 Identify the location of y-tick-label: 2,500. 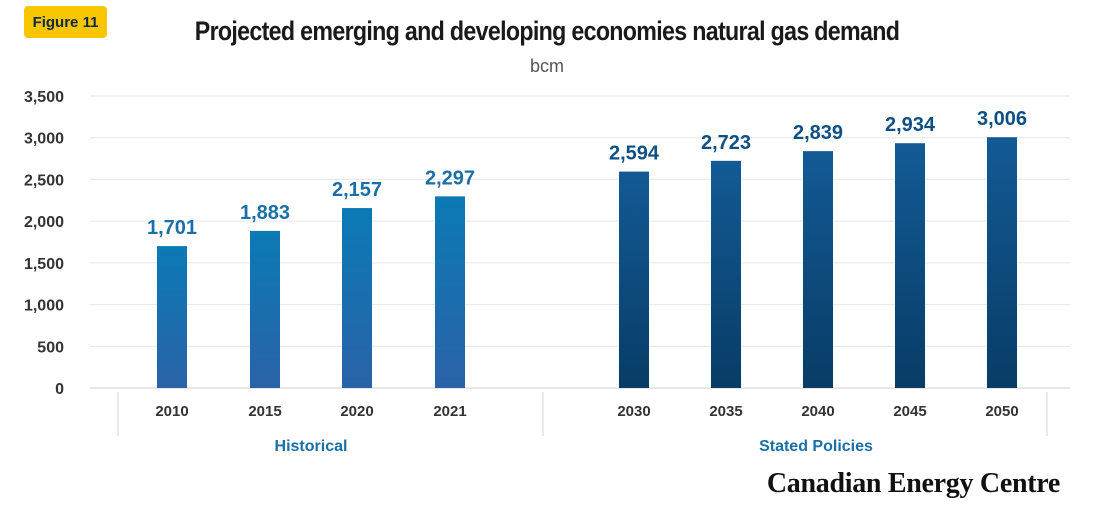
(44, 180).